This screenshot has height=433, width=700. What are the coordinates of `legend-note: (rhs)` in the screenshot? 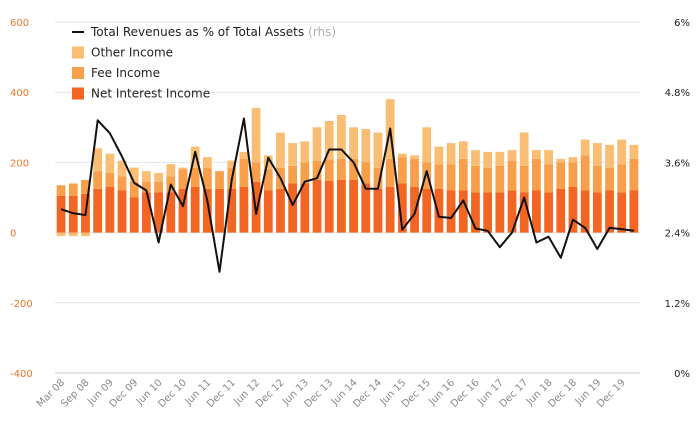 It's located at (322, 32).